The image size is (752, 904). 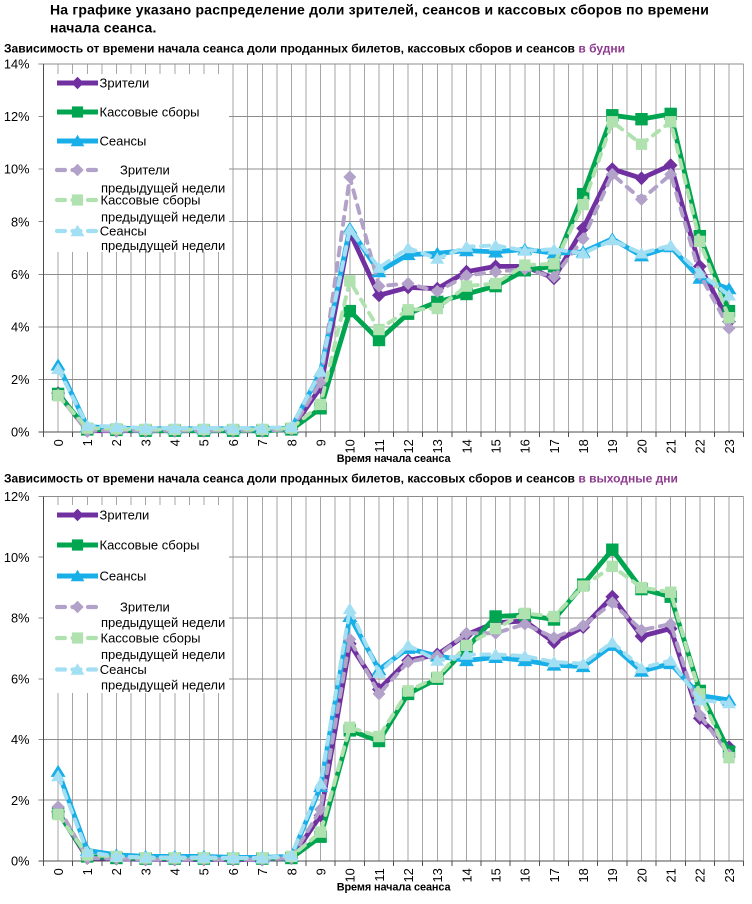 What do you see at coordinates (17, 64) in the screenshot?
I see `svg-text: 14%` at bounding box center [17, 64].